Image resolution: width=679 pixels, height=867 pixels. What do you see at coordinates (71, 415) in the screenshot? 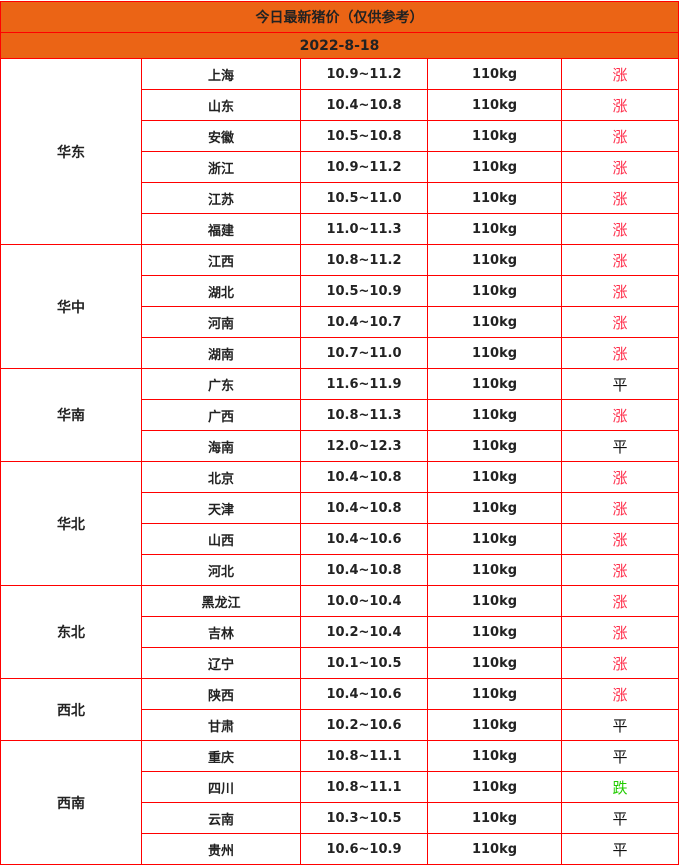
I see `region-cell: 华南` at bounding box center [71, 415].